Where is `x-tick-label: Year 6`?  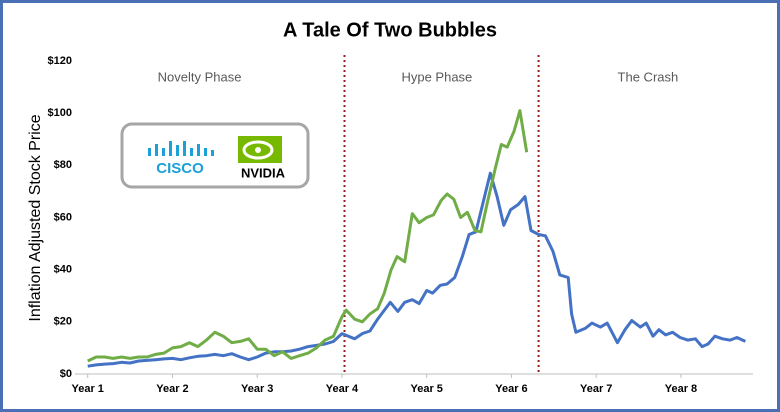
x-tick-label: Year 6 is located at coordinates (511, 389).